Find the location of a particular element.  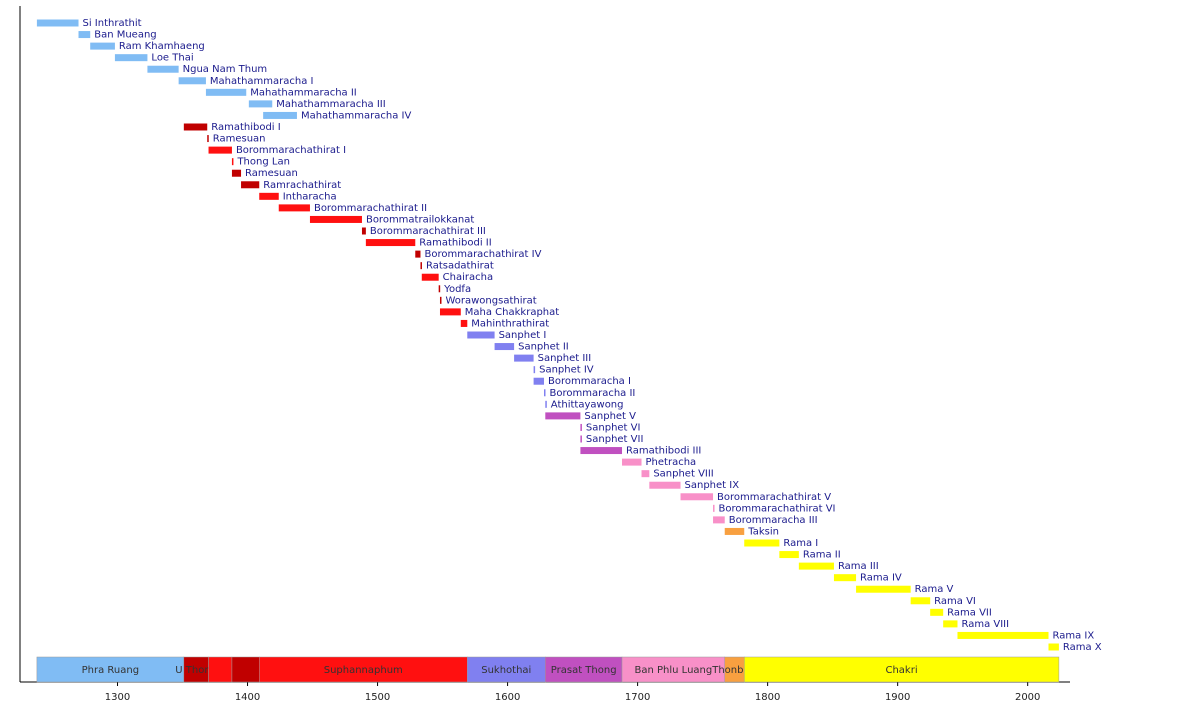

era-label: Suphannaphum is located at coordinates (363, 670).